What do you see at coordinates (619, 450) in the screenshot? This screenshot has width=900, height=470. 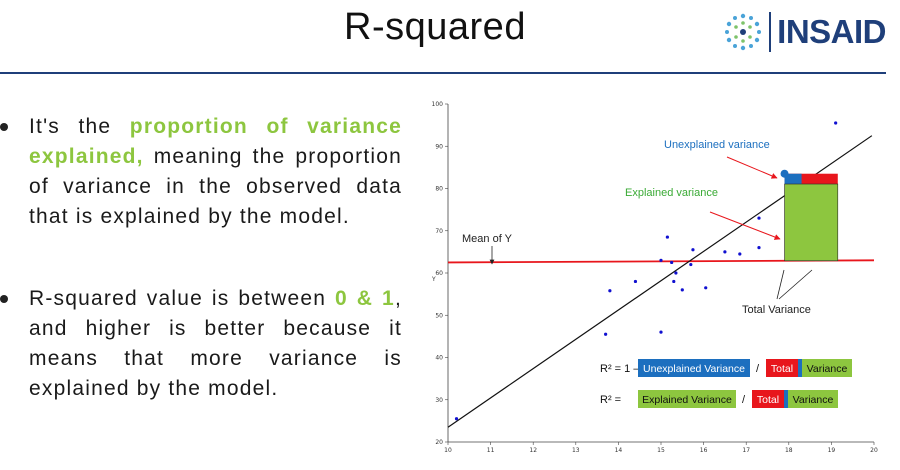 I see `x-tick-label: 14` at bounding box center [619, 450].